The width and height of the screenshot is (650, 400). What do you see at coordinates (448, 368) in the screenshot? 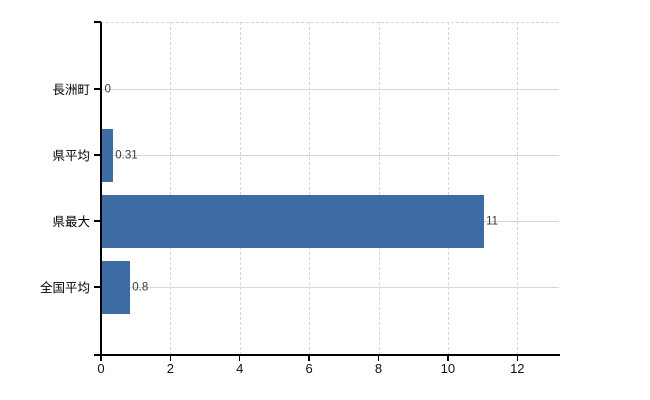
I see `x-tick-label-5: 10` at bounding box center [448, 368].